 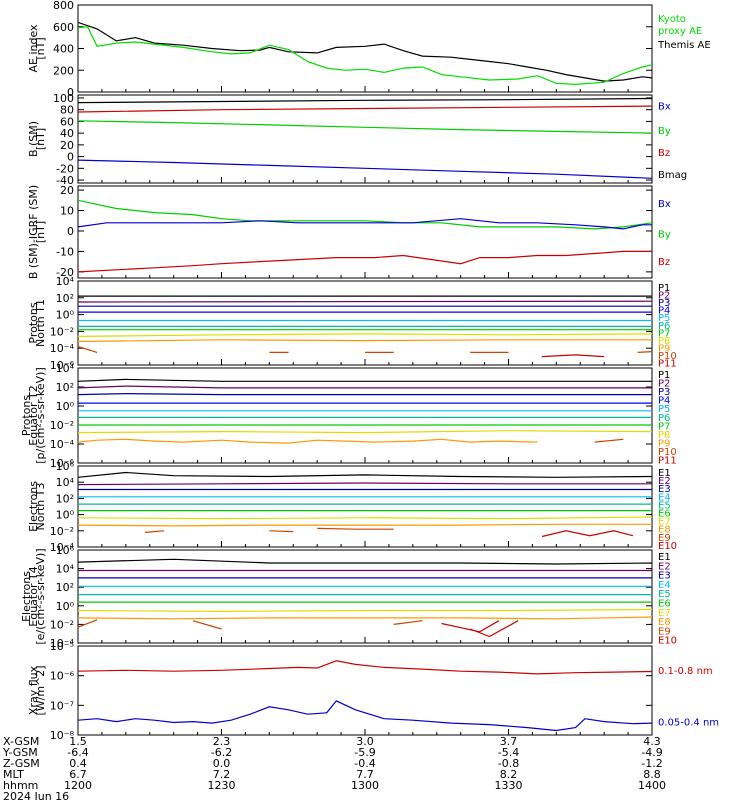 What do you see at coordinates (651, 752) in the screenshot?
I see `footer-value: -4.9` at bounding box center [651, 752].